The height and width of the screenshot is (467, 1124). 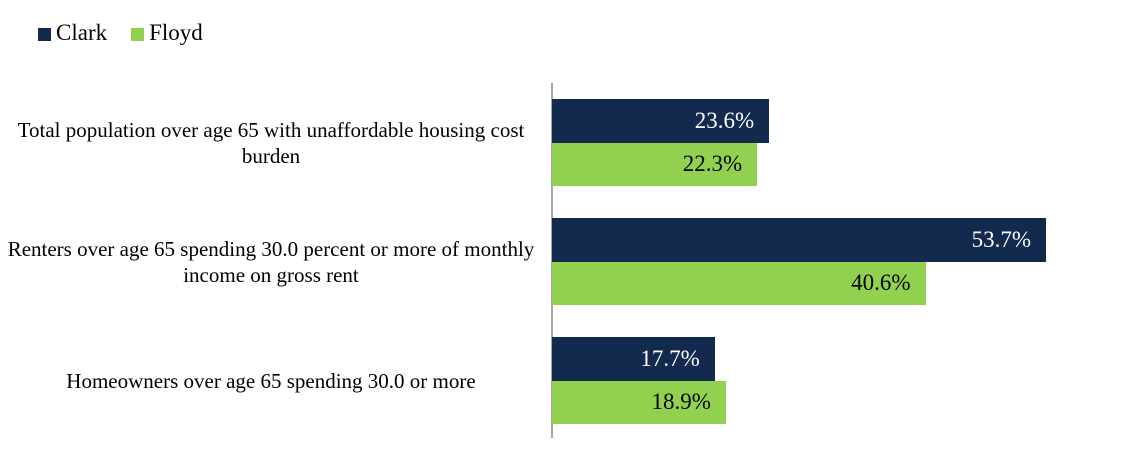 What do you see at coordinates (681, 402) in the screenshot?
I see `bar-value-label: 18.9%` at bounding box center [681, 402].